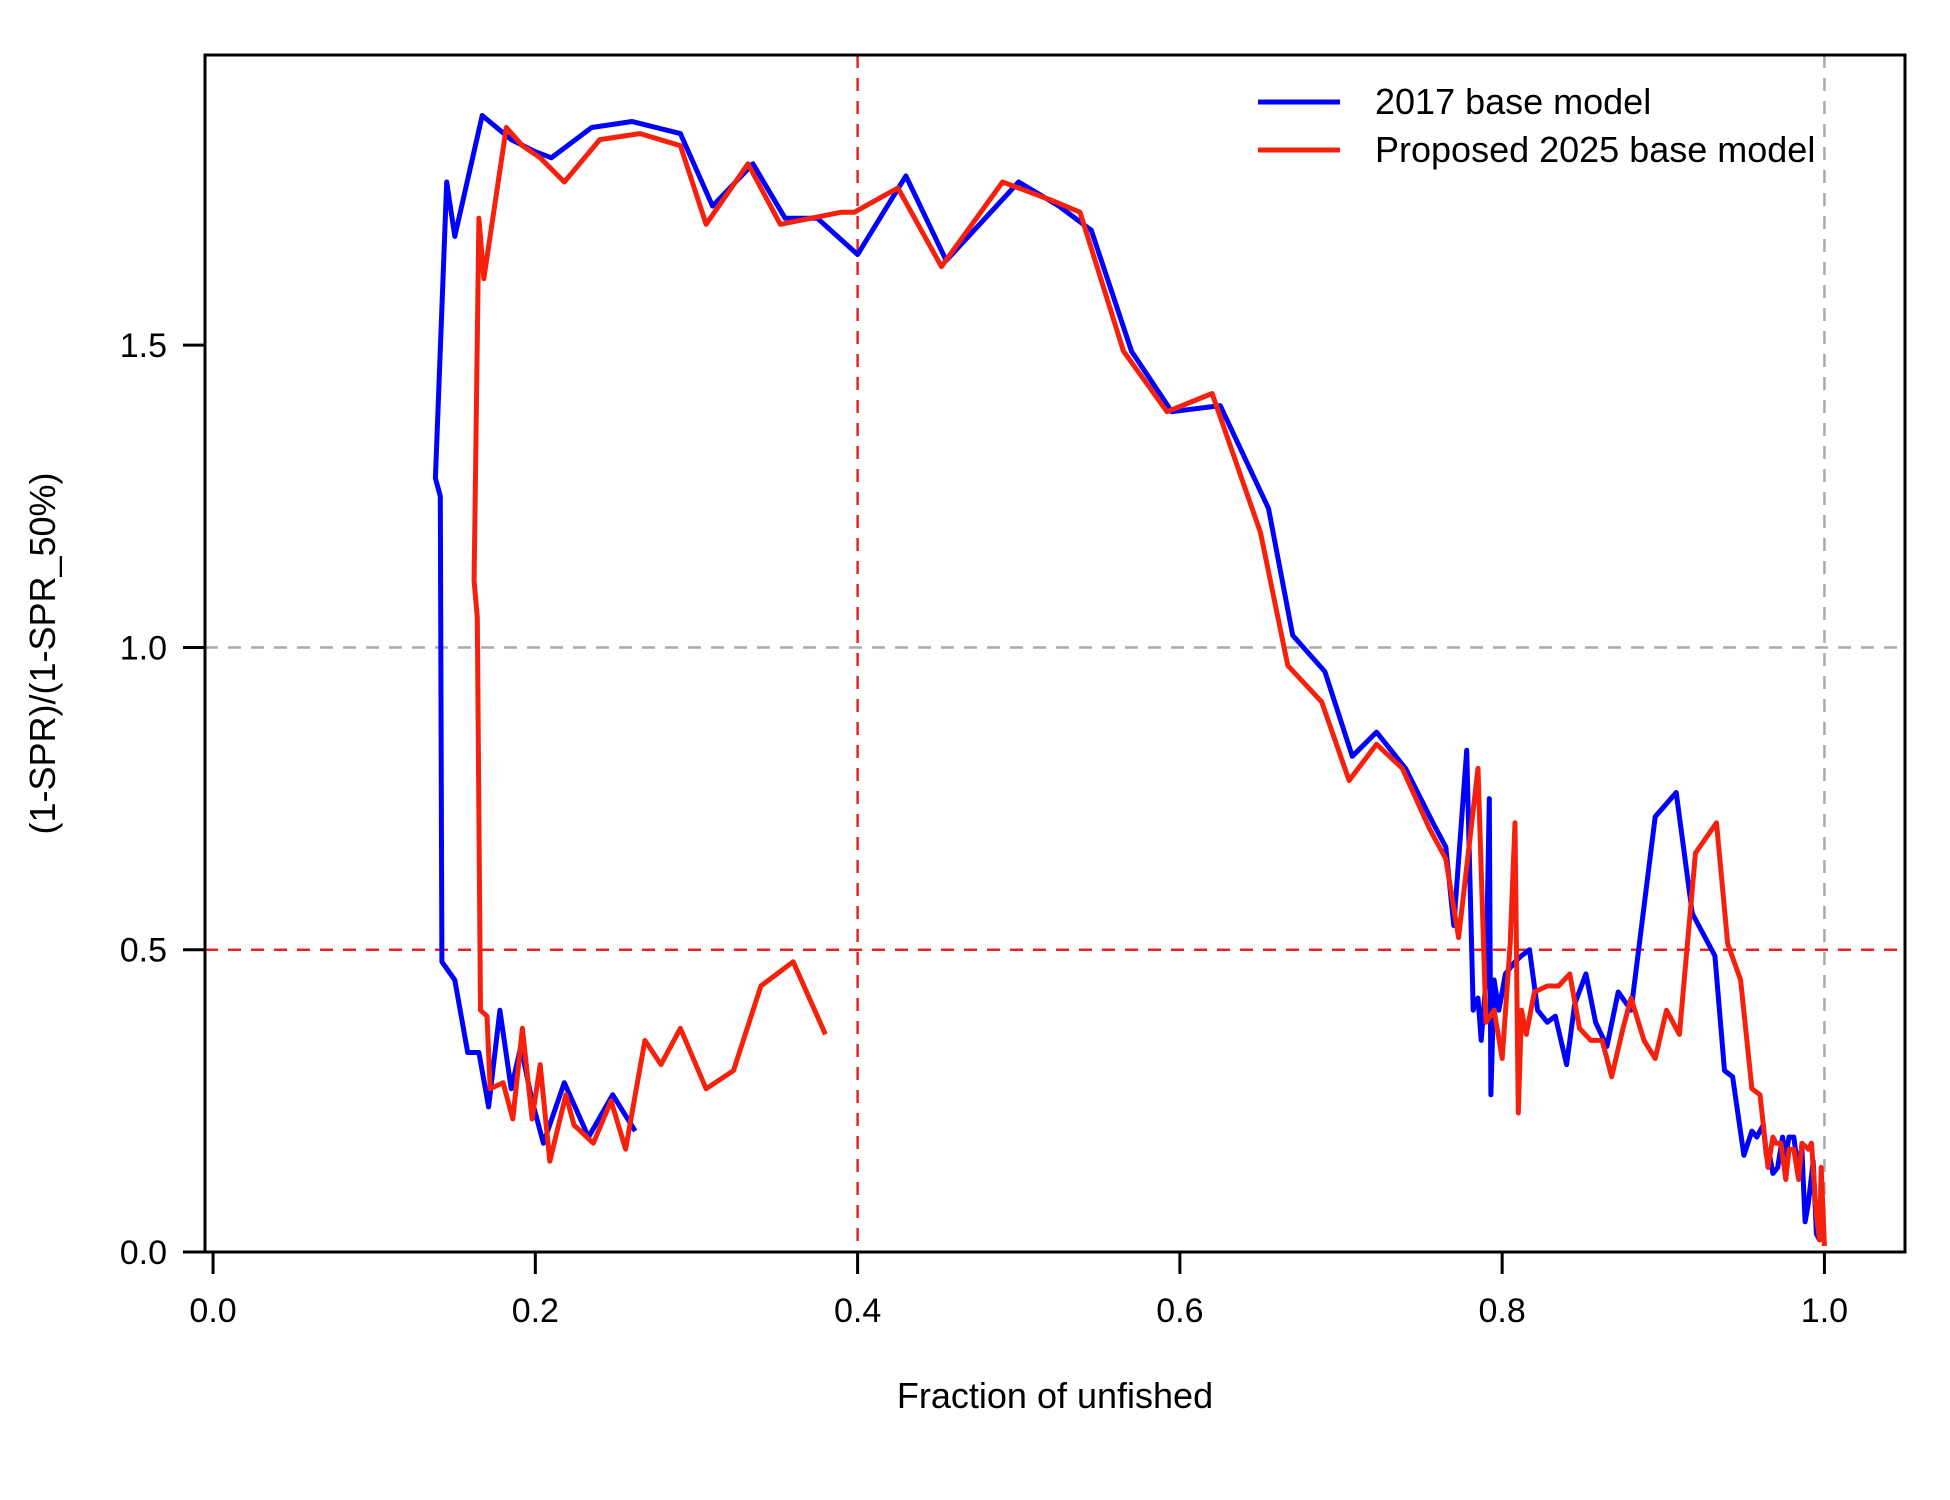  What do you see at coordinates (1179, 1311) in the screenshot?
I see `x-tick-label: 0.6` at bounding box center [1179, 1311].